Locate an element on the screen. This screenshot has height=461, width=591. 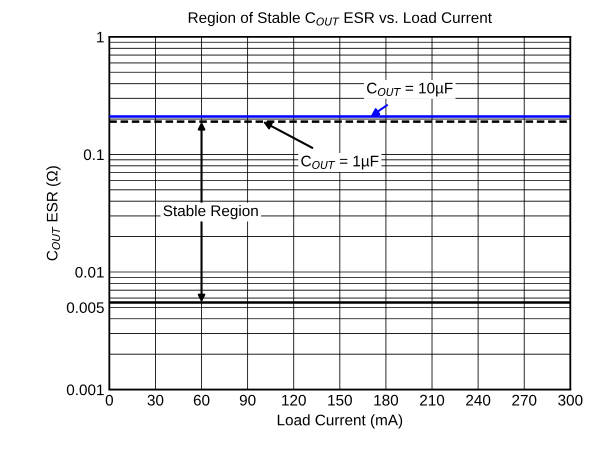
x-tick-label: 120 is located at coordinates (294, 400).